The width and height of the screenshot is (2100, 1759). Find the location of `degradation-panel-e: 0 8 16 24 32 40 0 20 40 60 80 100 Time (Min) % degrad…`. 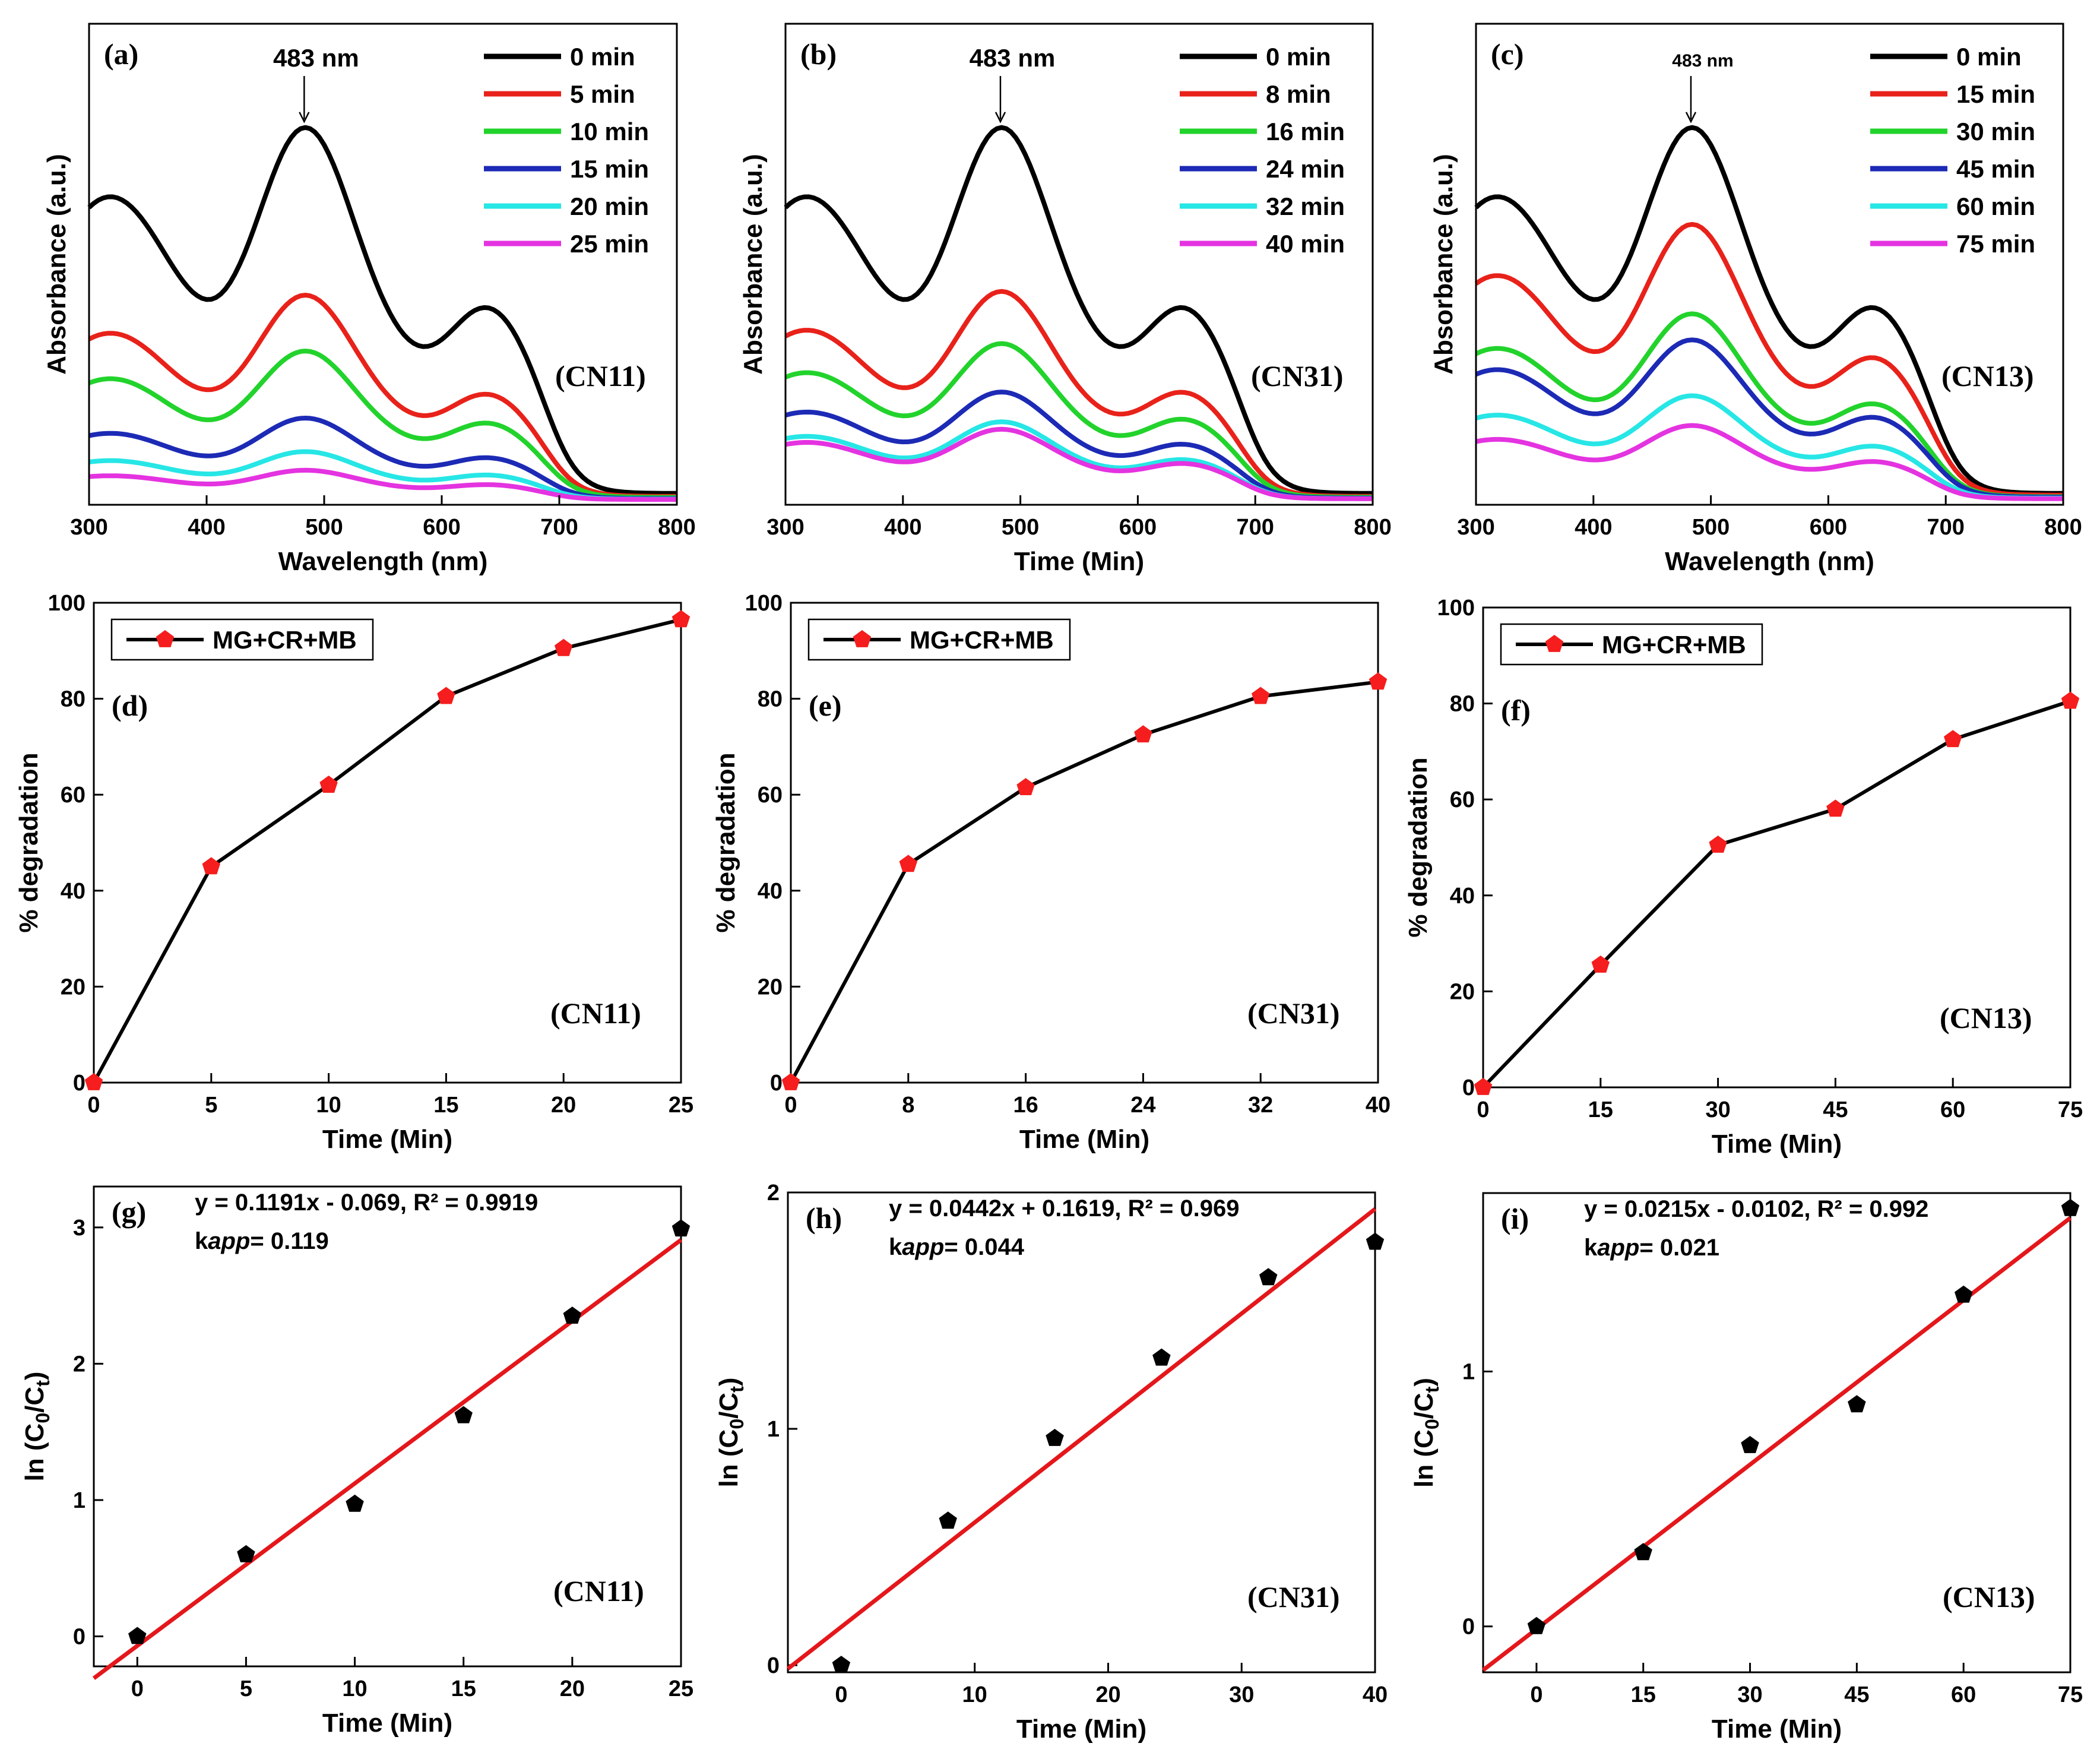

degradation-panel-e: 0 8 16 24 32 40 0 20 40 60 80 100 Time (Min) % degrad… is located at coordinates (1051, 872).